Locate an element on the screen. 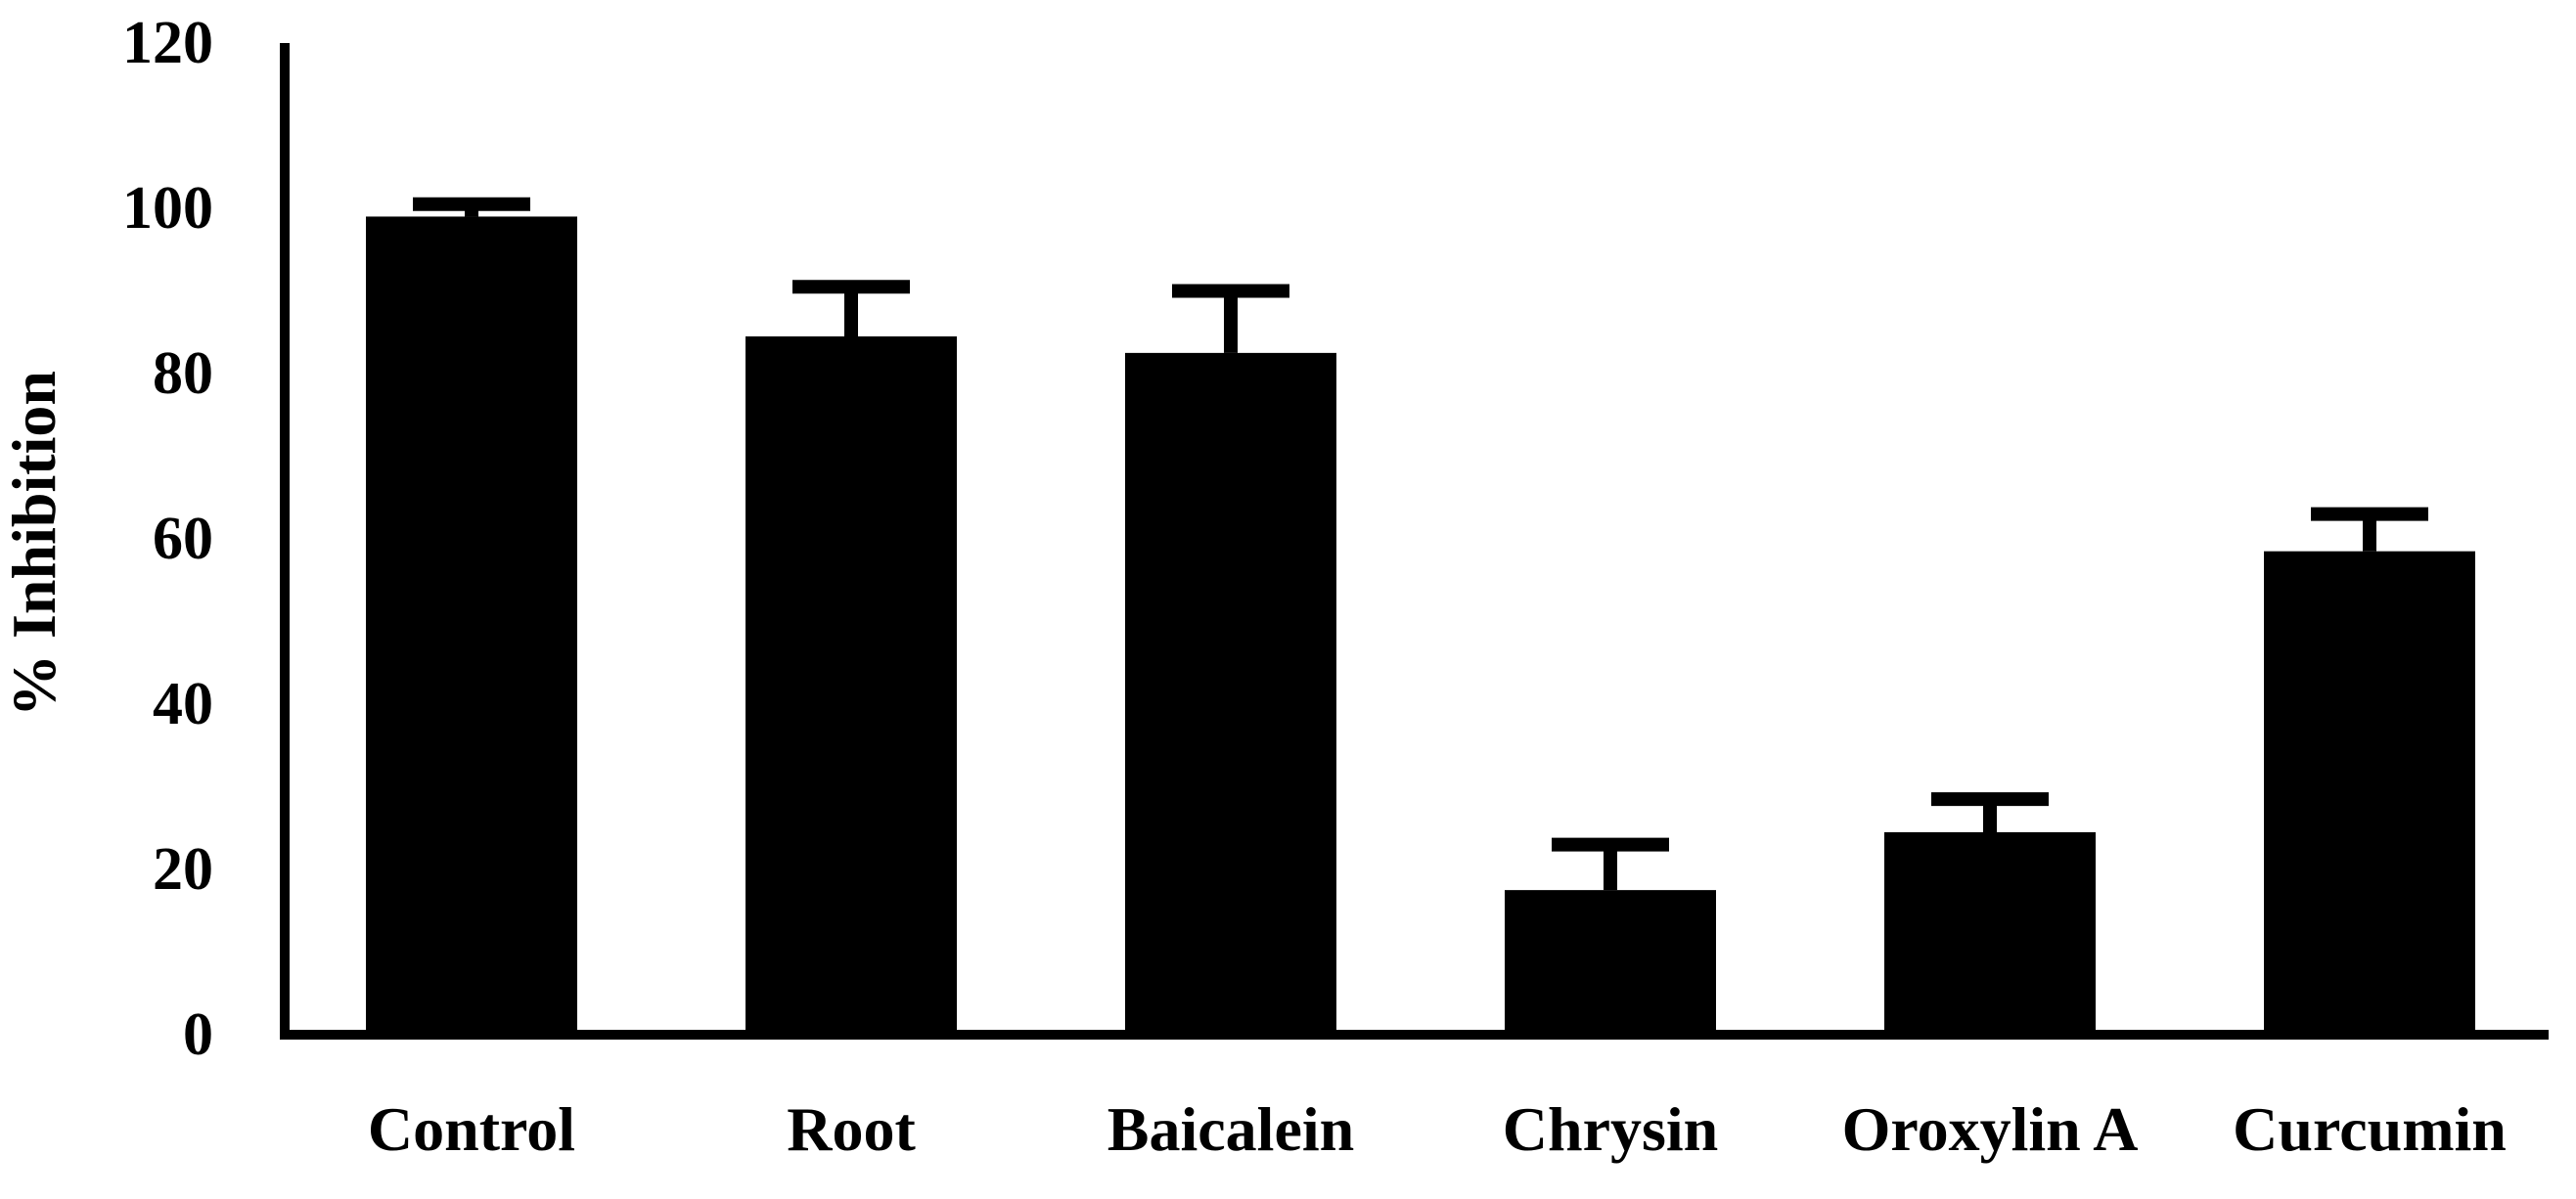 Image resolution: width=2576 pixels, height=1199 pixels. bar-curcumin is located at coordinates (2369, 793).